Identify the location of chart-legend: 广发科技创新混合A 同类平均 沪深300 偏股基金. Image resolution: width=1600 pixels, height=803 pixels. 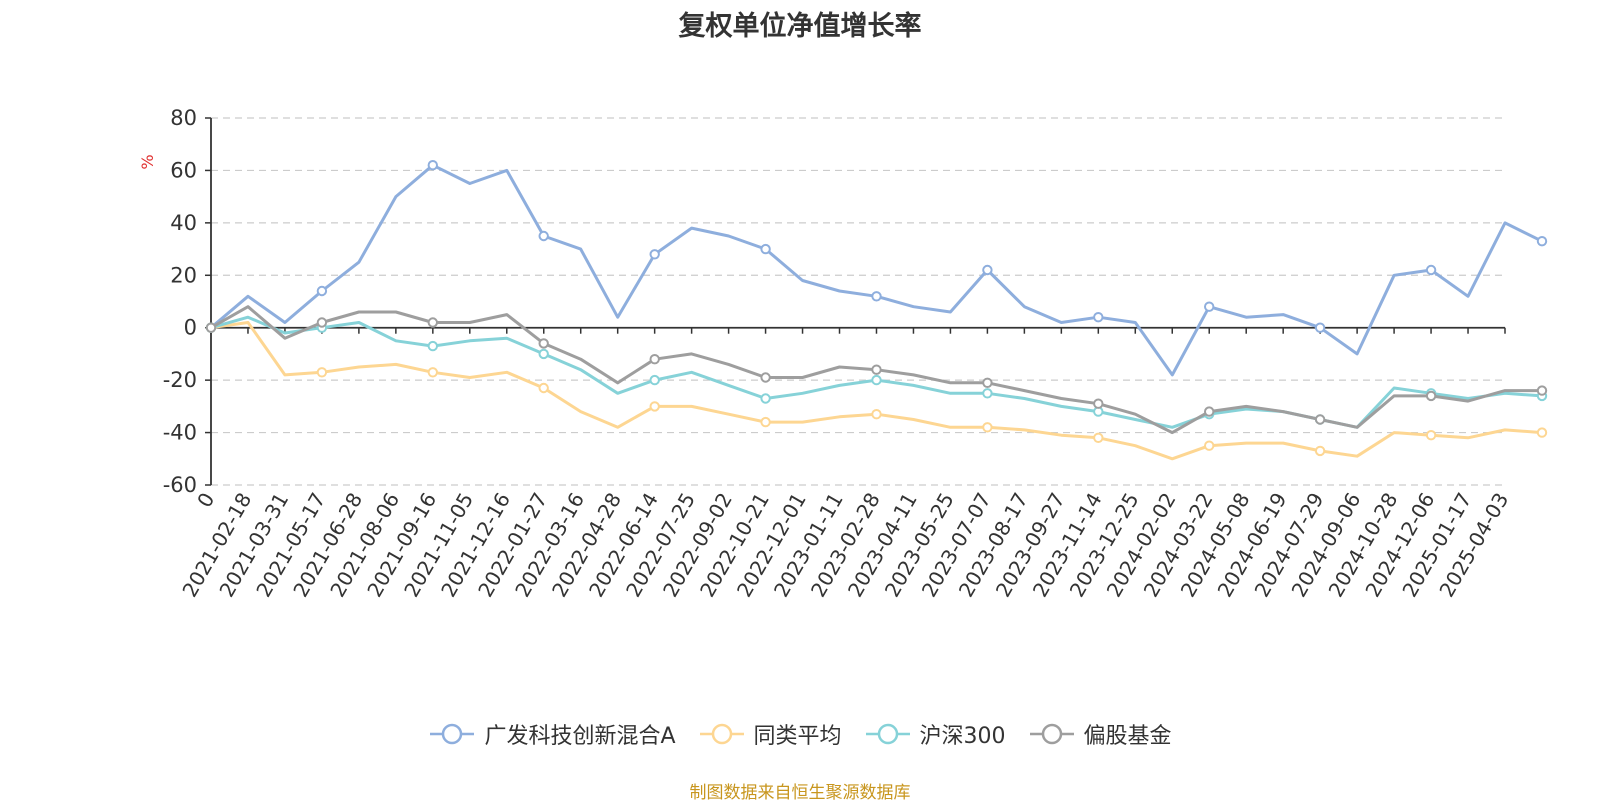
(800, 734).